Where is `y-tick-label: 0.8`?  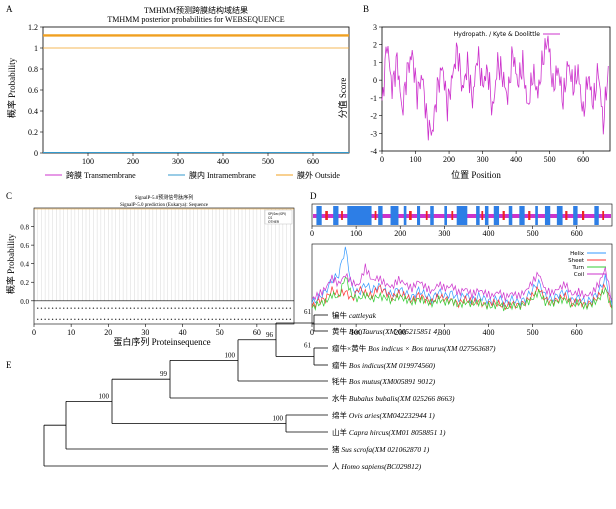
y-tick-label: 0.8 is located at coordinates (24, 228).